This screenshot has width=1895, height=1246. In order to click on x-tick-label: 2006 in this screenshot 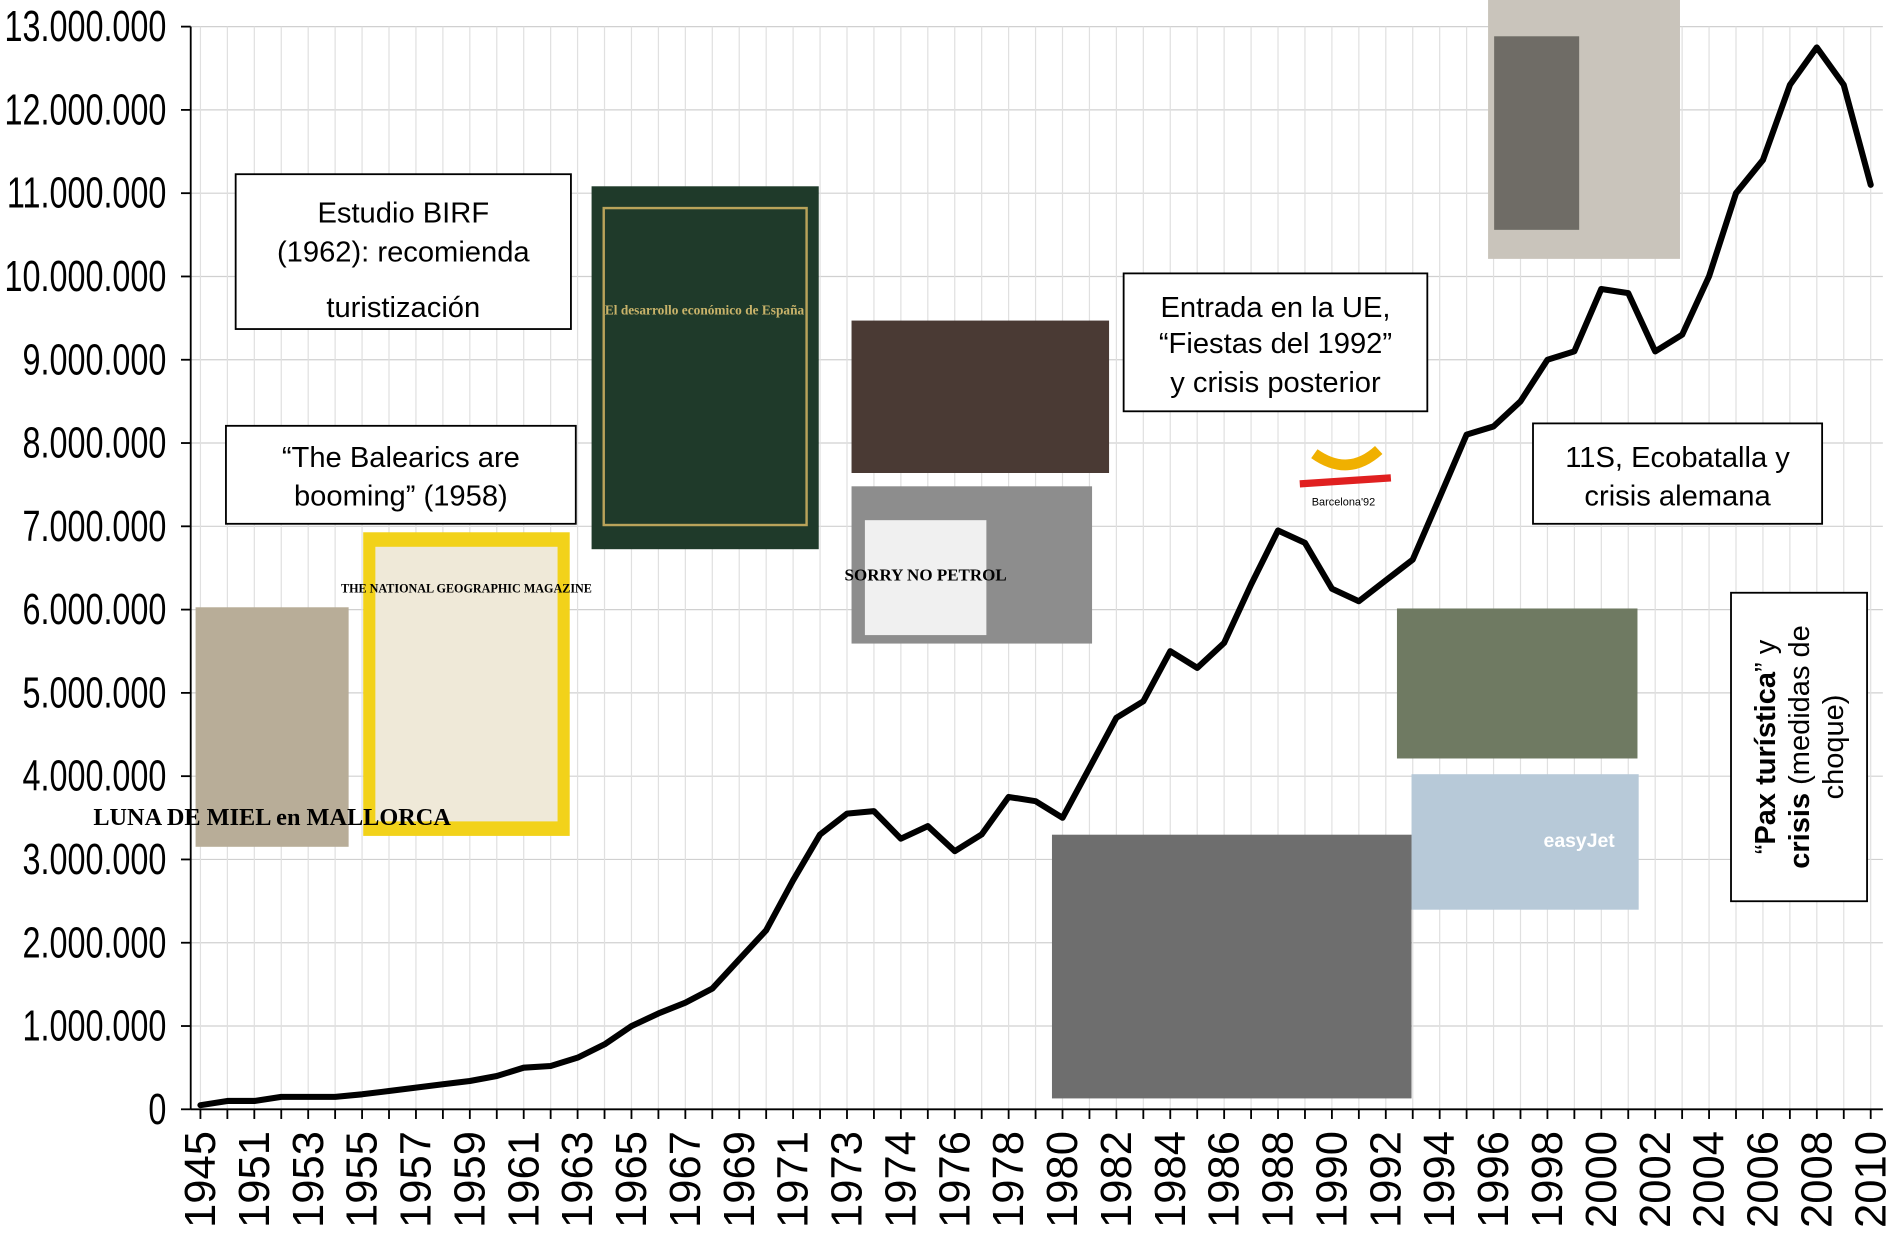, I will do `click(1762, 1179)`.